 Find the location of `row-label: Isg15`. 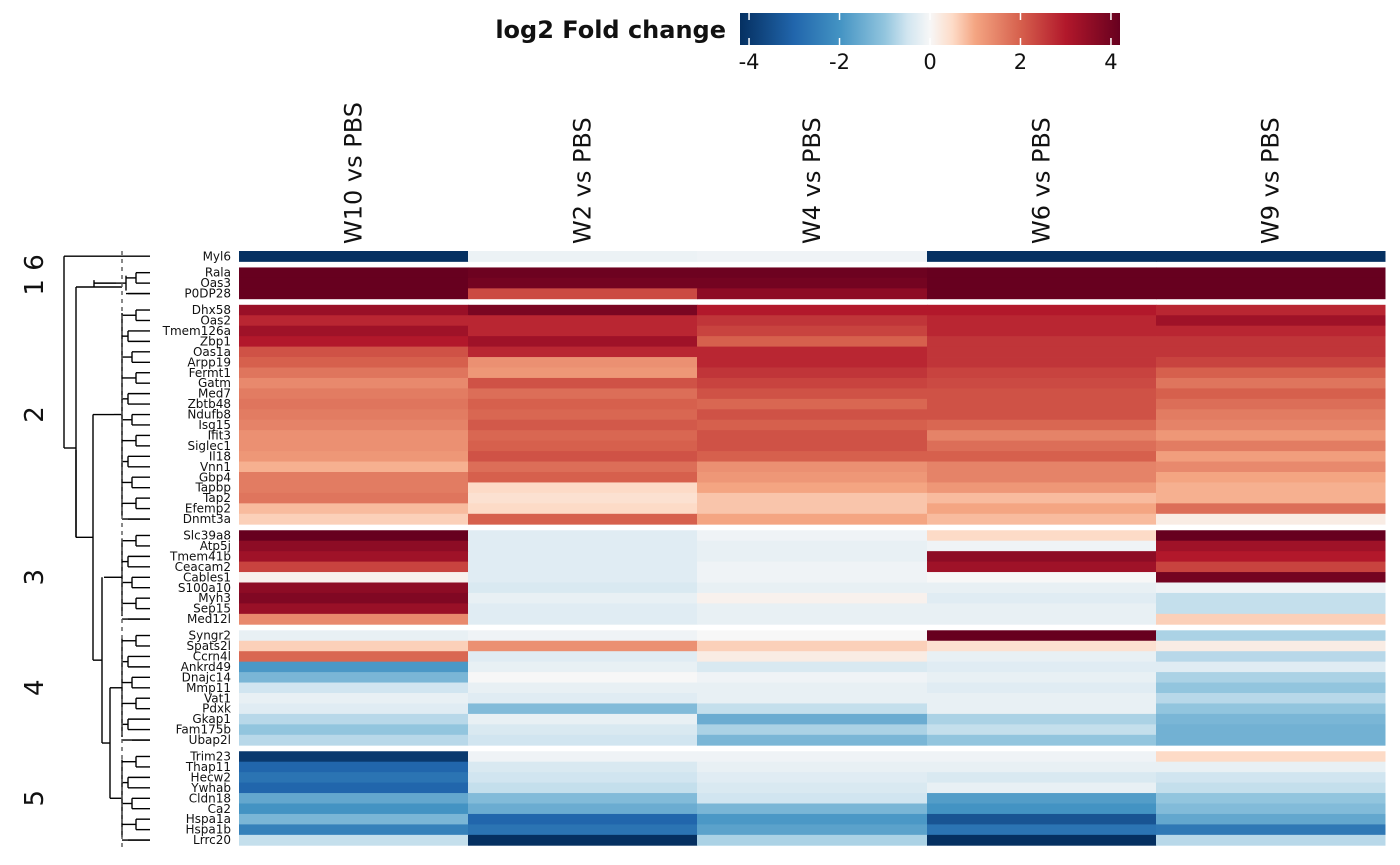

row-label: Isg15 is located at coordinates (214, 425).